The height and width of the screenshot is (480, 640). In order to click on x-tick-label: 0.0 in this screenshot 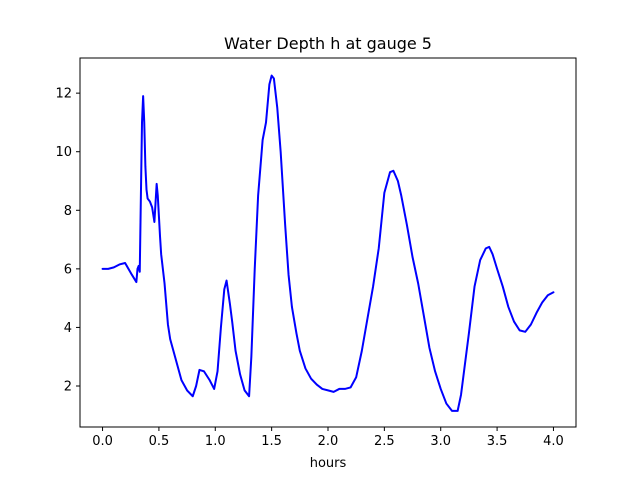, I will do `click(102, 441)`.